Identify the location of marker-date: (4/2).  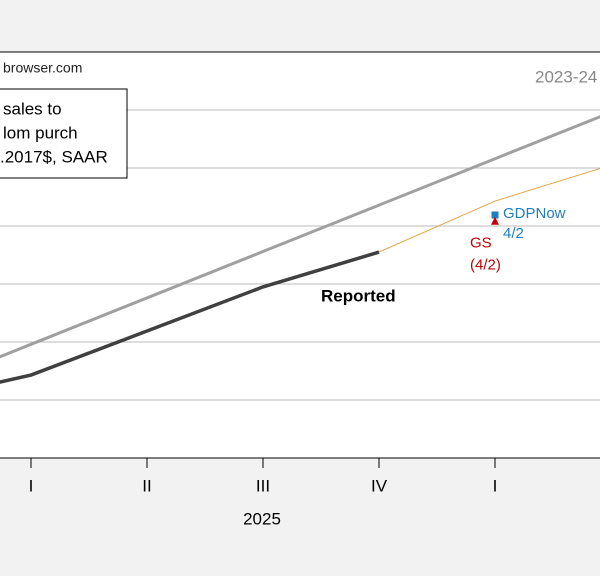
(485, 265).